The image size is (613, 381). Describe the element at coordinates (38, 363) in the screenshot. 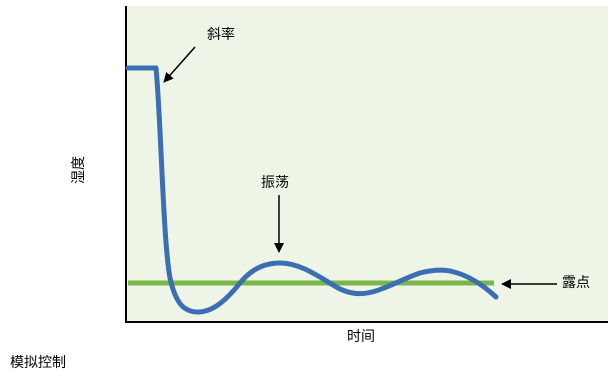

I see `diagram-caption: 模拟控制` at that location.